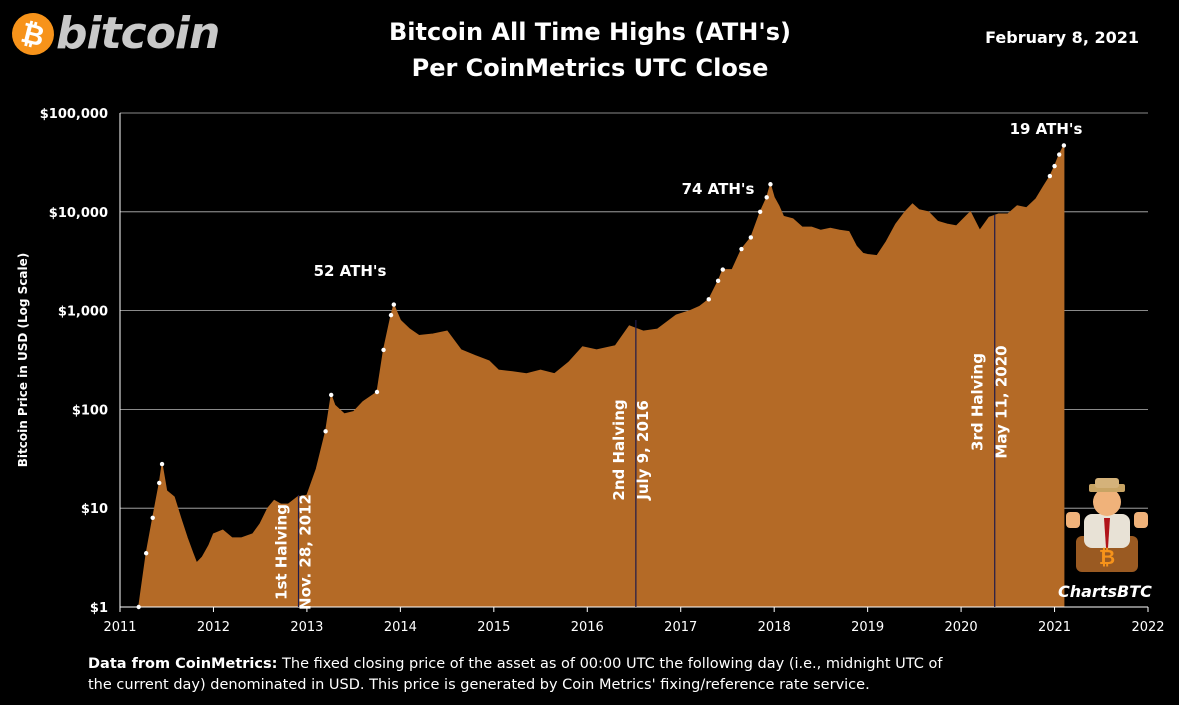 The width and height of the screenshot is (1179, 705). Describe the element at coordinates (1002, 401) in the screenshot. I see `halving-date: May 11, 2020` at that location.